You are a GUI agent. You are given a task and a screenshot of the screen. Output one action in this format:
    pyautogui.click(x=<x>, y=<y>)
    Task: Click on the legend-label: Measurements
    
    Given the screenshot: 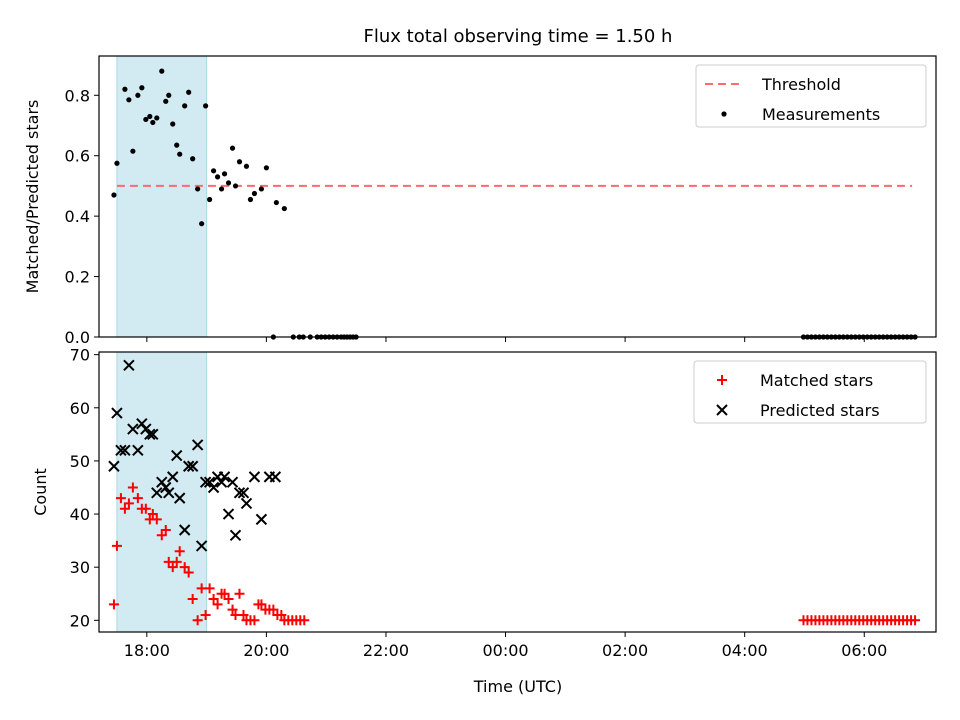 What is the action you would take?
    pyautogui.click(x=821, y=114)
    